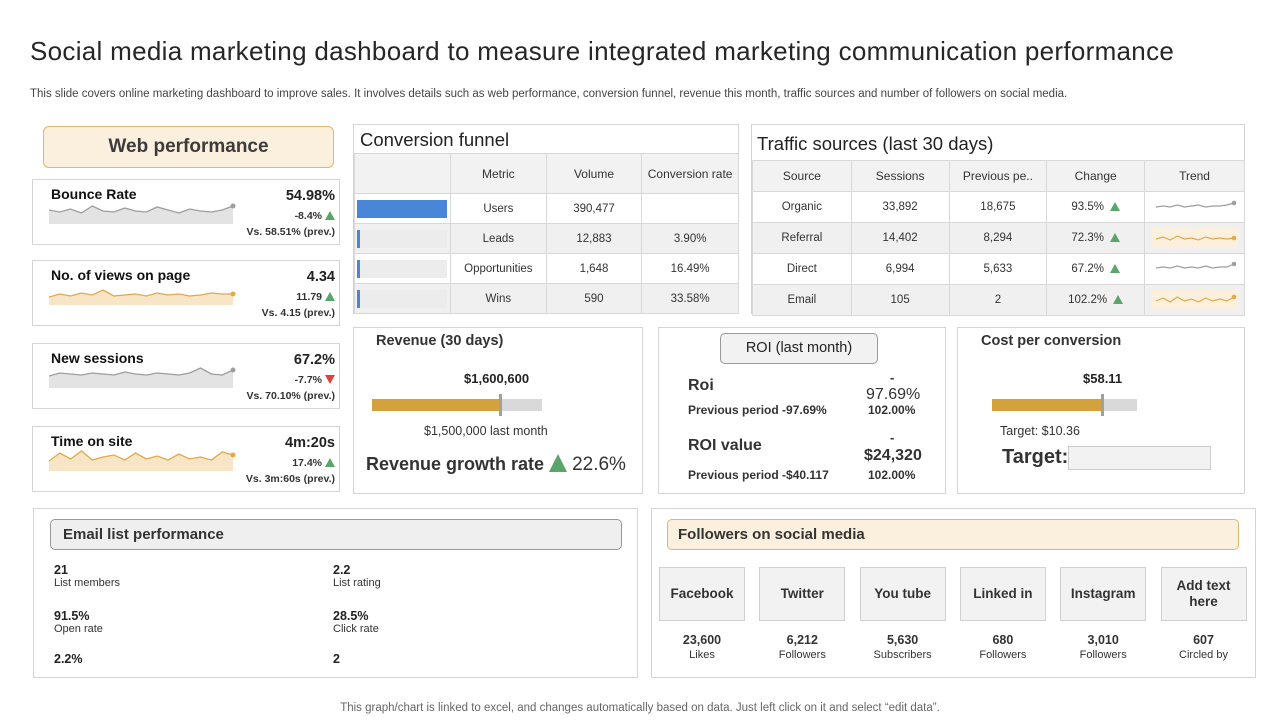  I want to click on traffic-header-sessions: Sessions, so click(900, 176).